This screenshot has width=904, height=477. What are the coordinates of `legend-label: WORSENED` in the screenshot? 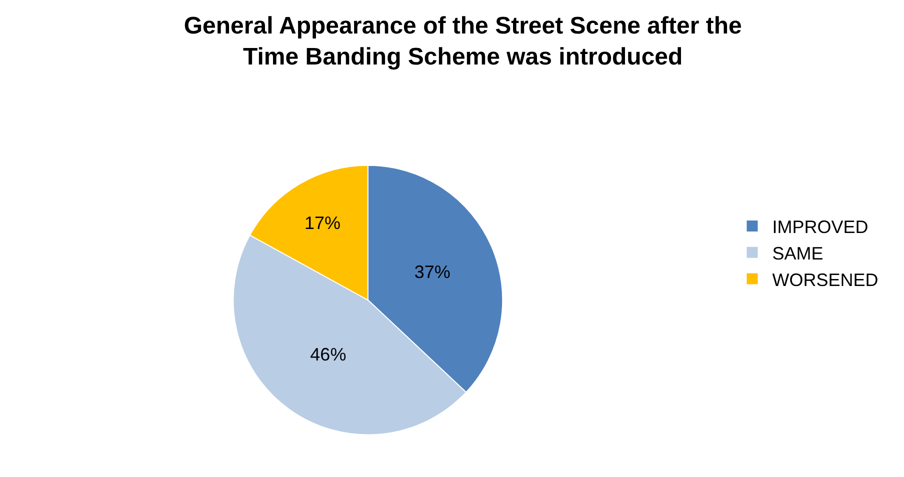 It's located at (825, 280).